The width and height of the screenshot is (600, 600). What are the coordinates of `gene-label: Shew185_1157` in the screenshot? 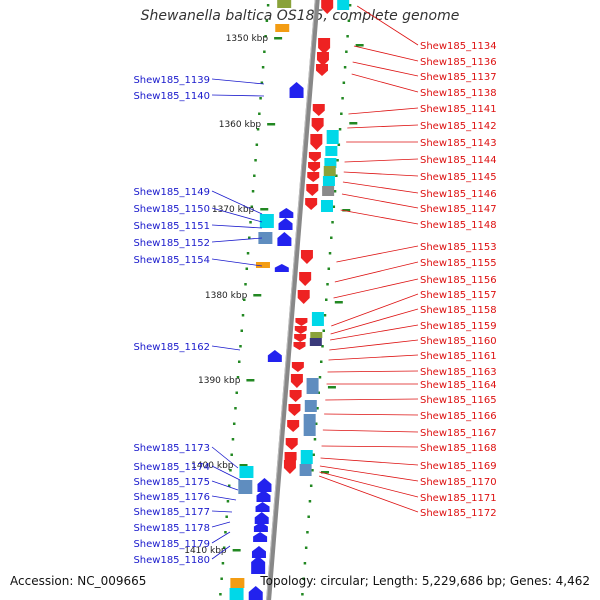 It's located at (458, 295).